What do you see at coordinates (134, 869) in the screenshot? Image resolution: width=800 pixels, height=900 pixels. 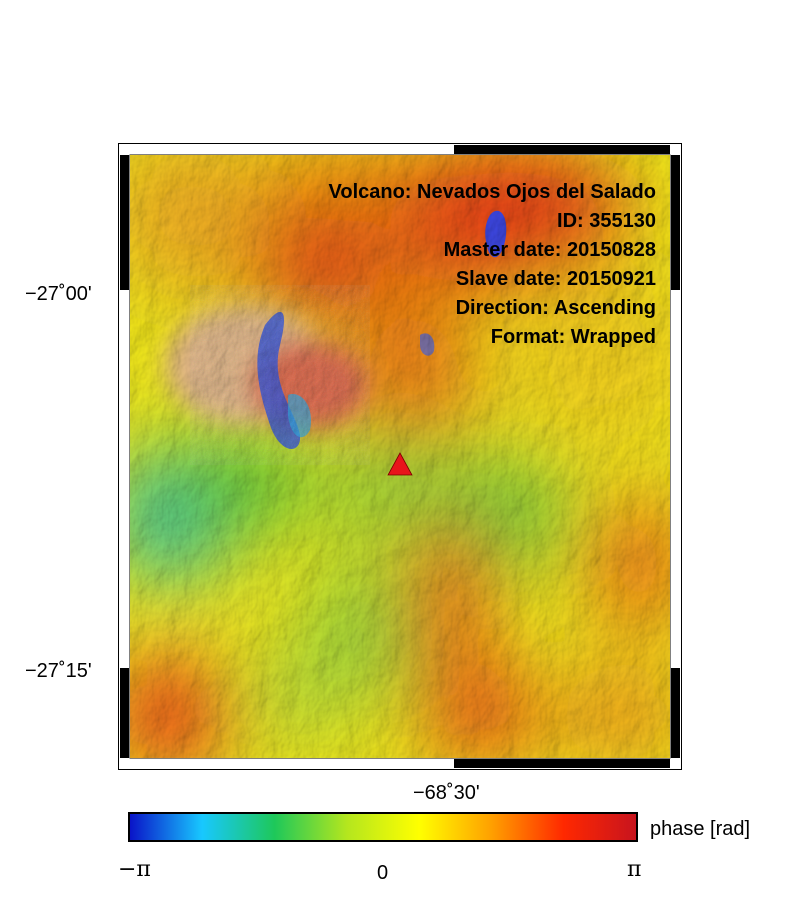 I see `colorbar-tick-min: −π` at bounding box center [134, 869].